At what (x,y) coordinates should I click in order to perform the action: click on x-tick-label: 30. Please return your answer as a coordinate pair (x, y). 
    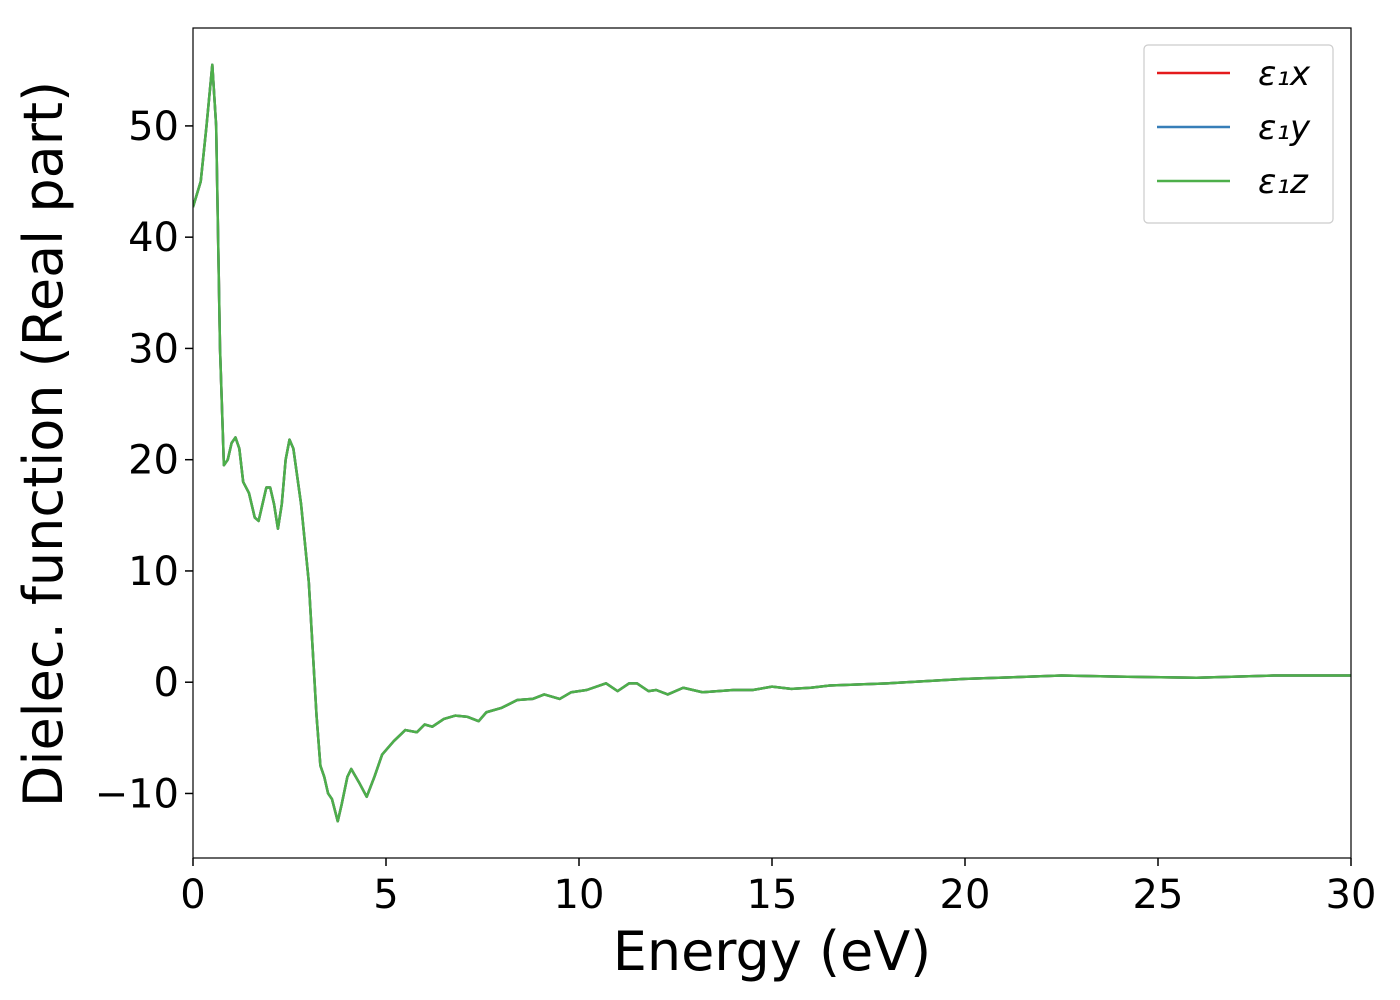
    Looking at the image, I should click on (1351, 895).